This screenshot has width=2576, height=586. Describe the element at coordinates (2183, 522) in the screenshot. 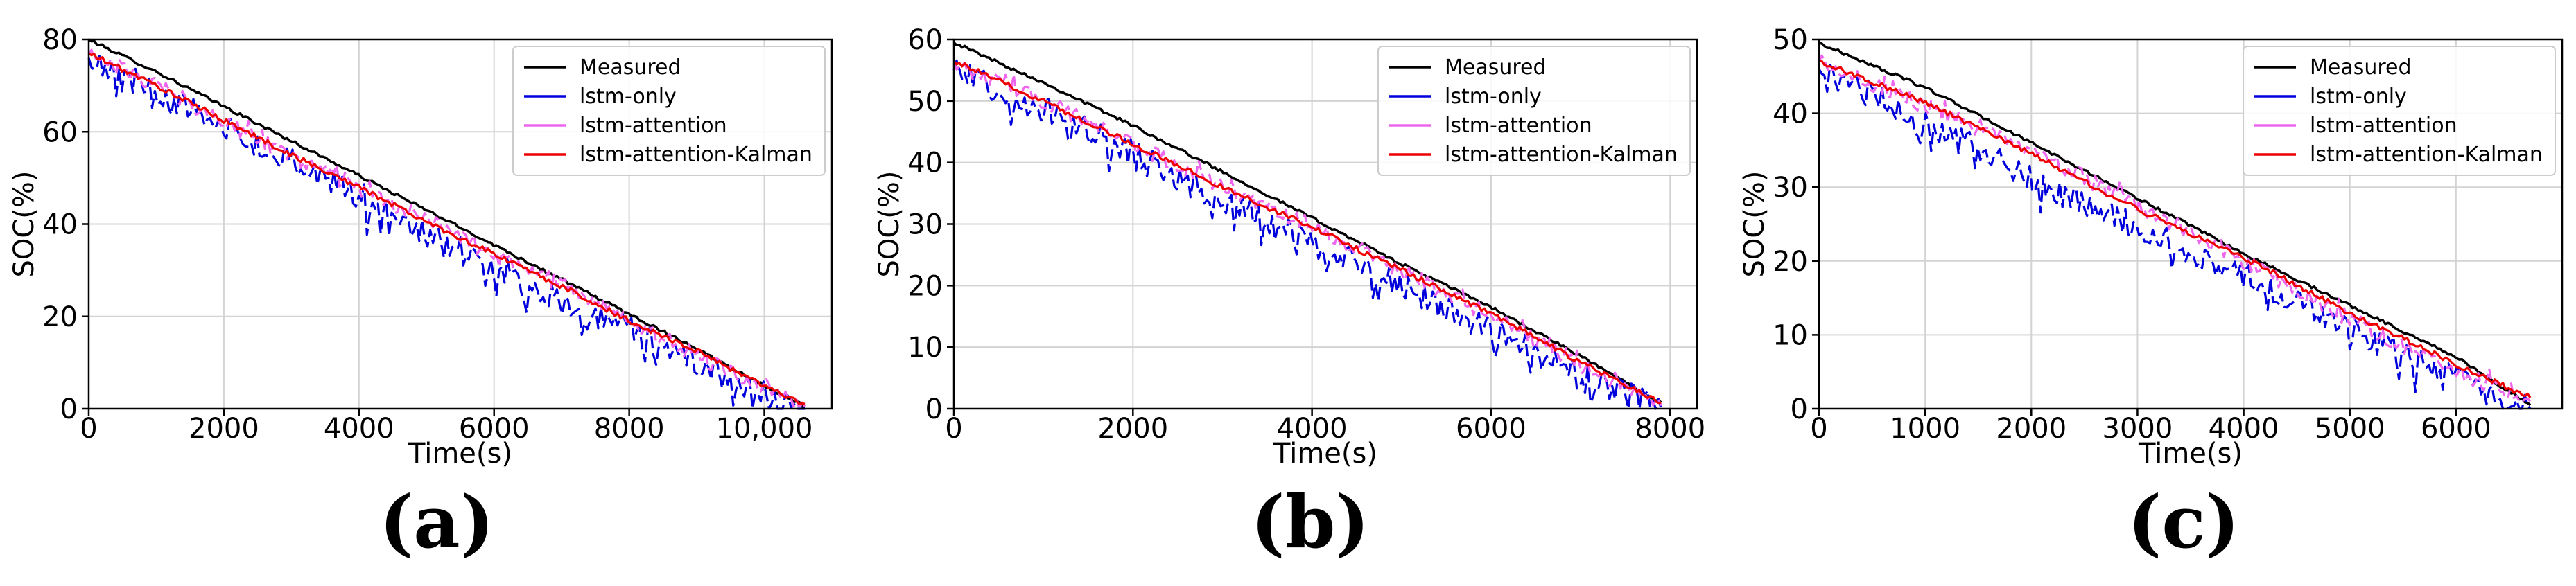

I see `panel-label: (c)` at that location.